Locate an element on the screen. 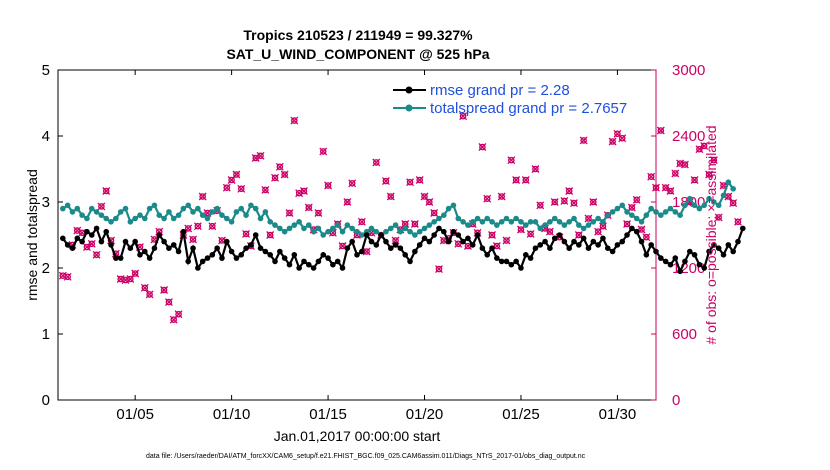 The width and height of the screenshot is (830, 470). legend-rmse-marker is located at coordinates (409, 90).